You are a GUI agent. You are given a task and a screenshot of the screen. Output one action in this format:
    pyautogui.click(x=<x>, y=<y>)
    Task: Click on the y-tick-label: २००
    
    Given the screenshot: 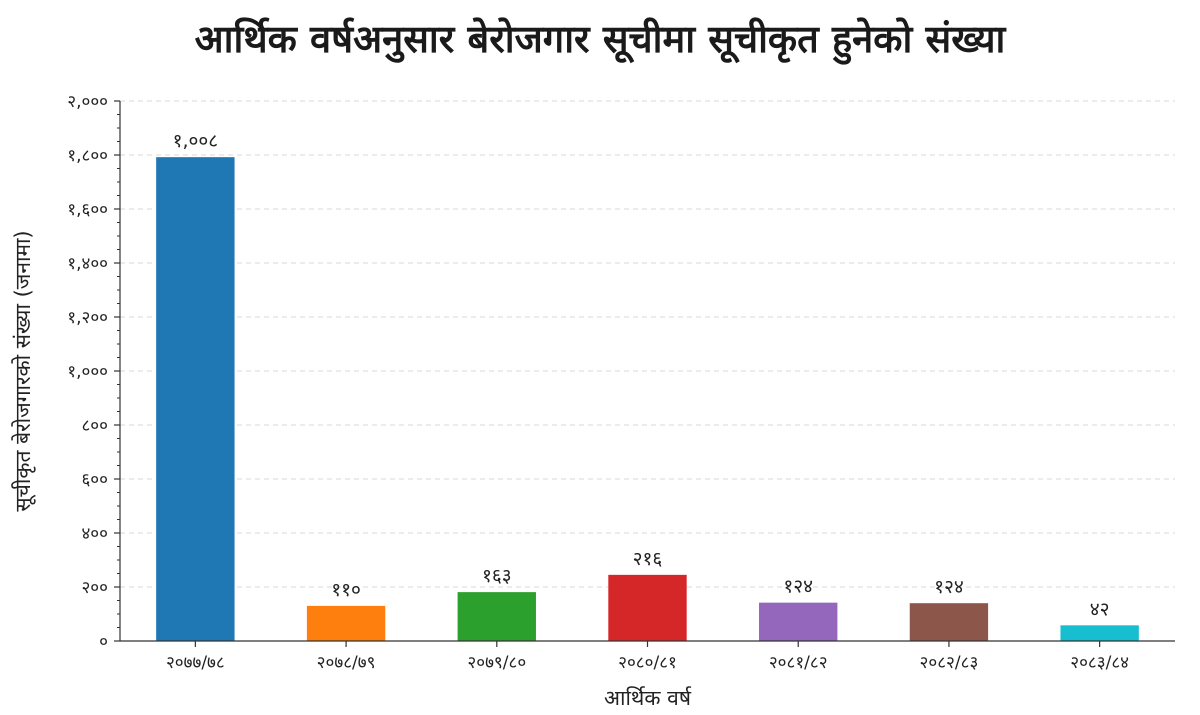 What is the action you would take?
    pyautogui.click(x=94, y=588)
    